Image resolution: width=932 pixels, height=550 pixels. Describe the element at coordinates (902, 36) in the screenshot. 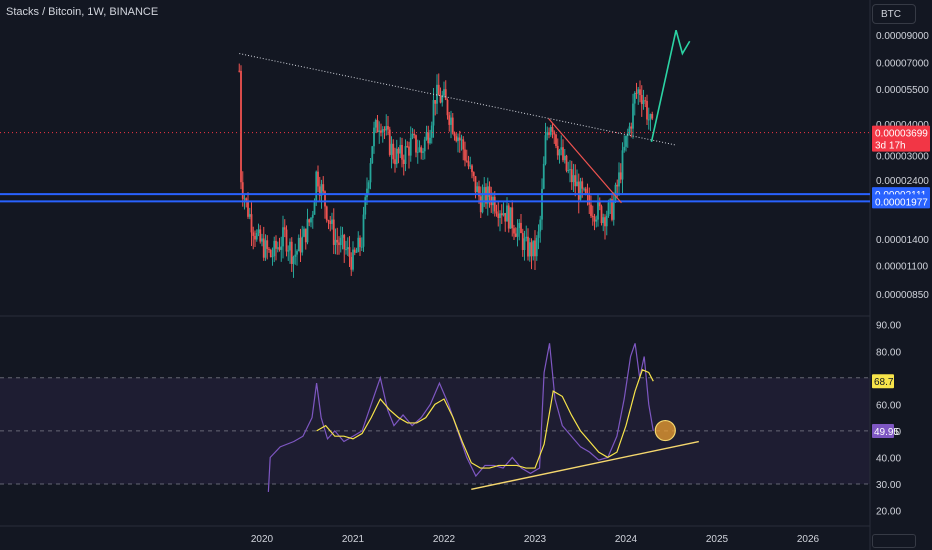

I see `price-tick-label: 0.00009000` at that location.